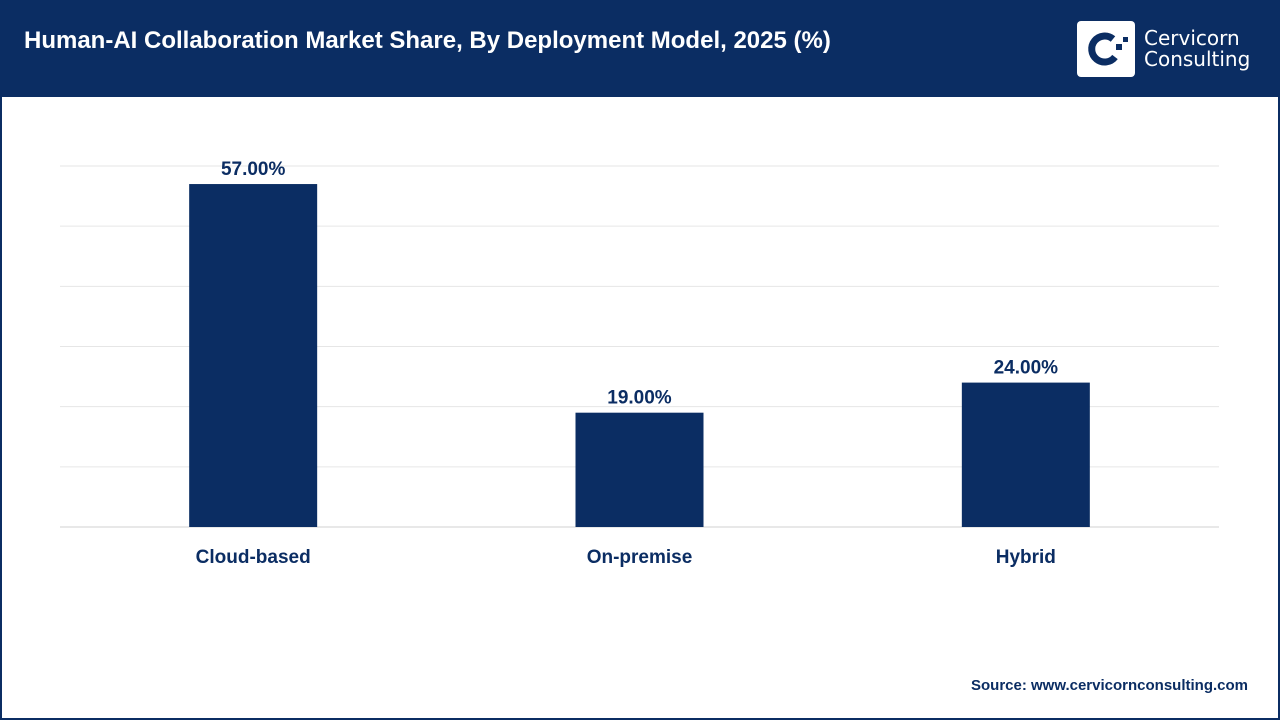 This screenshot has width=1280, height=720. What do you see at coordinates (639, 398) in the screenshot?
I see `data-label: 19.00%` at bounding box center [639, 398].